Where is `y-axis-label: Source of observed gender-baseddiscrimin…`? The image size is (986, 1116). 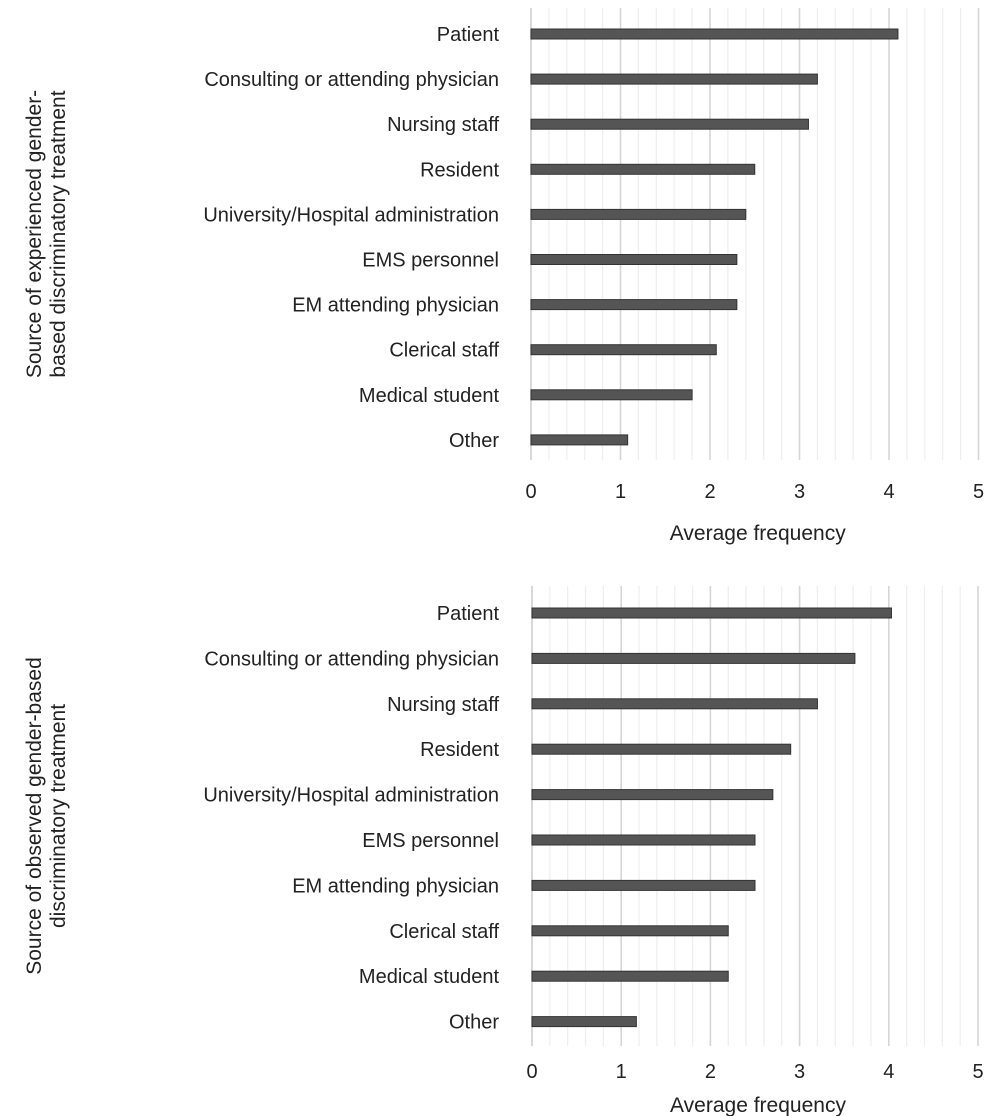 y-axis-label: Source of observed gender-baseddiscrimin… is located at coordinates (46, 816).